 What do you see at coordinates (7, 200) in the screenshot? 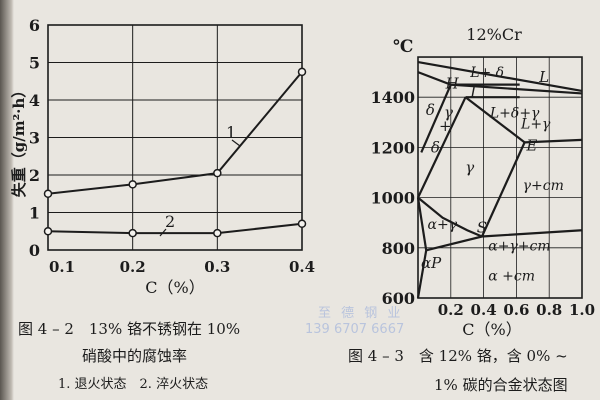
I see `book-spine-shadow` at bounding box center [7, 200].